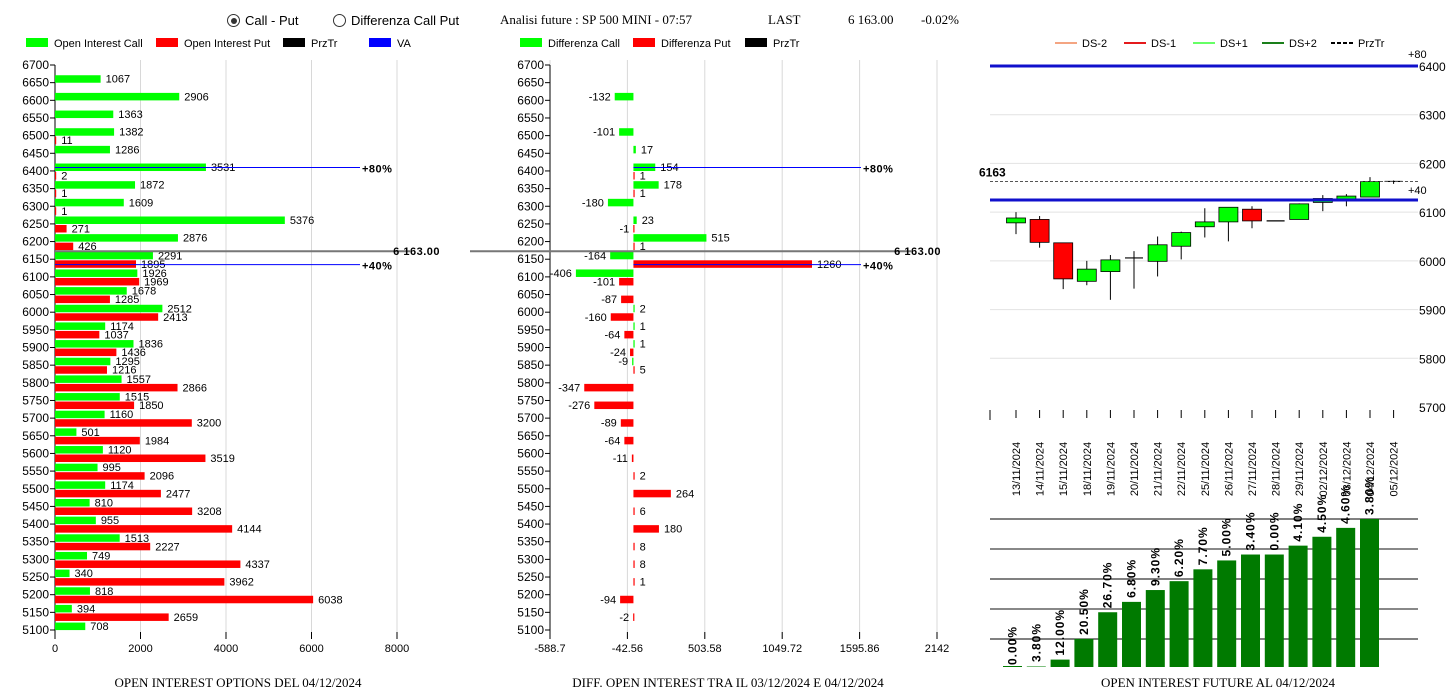  What do you see at coordinates (786, 44) in the screenshot?
I see `middle-legend-label: PrzTr` at bounding box center [786, 44].